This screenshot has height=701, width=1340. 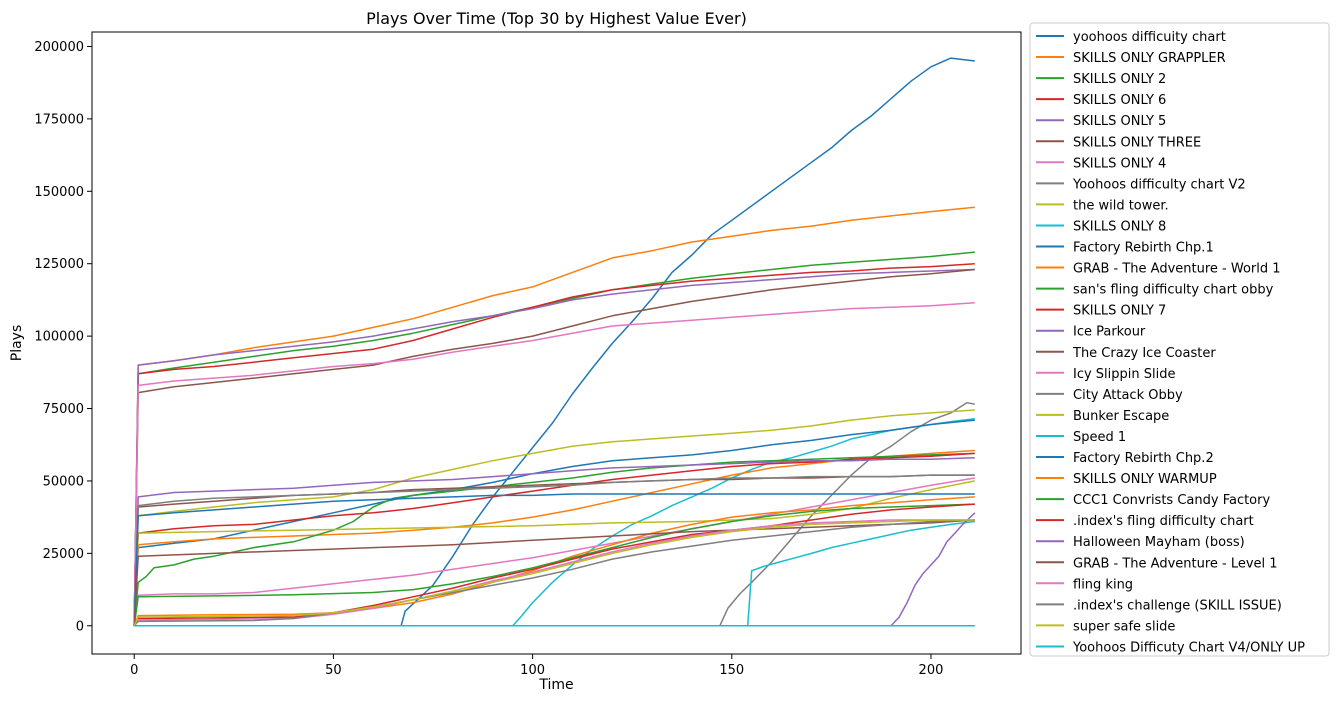 What do you see at coordinates (1163, 521) in the screenshot?
I see `legend-label-24: .index's fling difficulty chart` at bounding box center [1163, 521].